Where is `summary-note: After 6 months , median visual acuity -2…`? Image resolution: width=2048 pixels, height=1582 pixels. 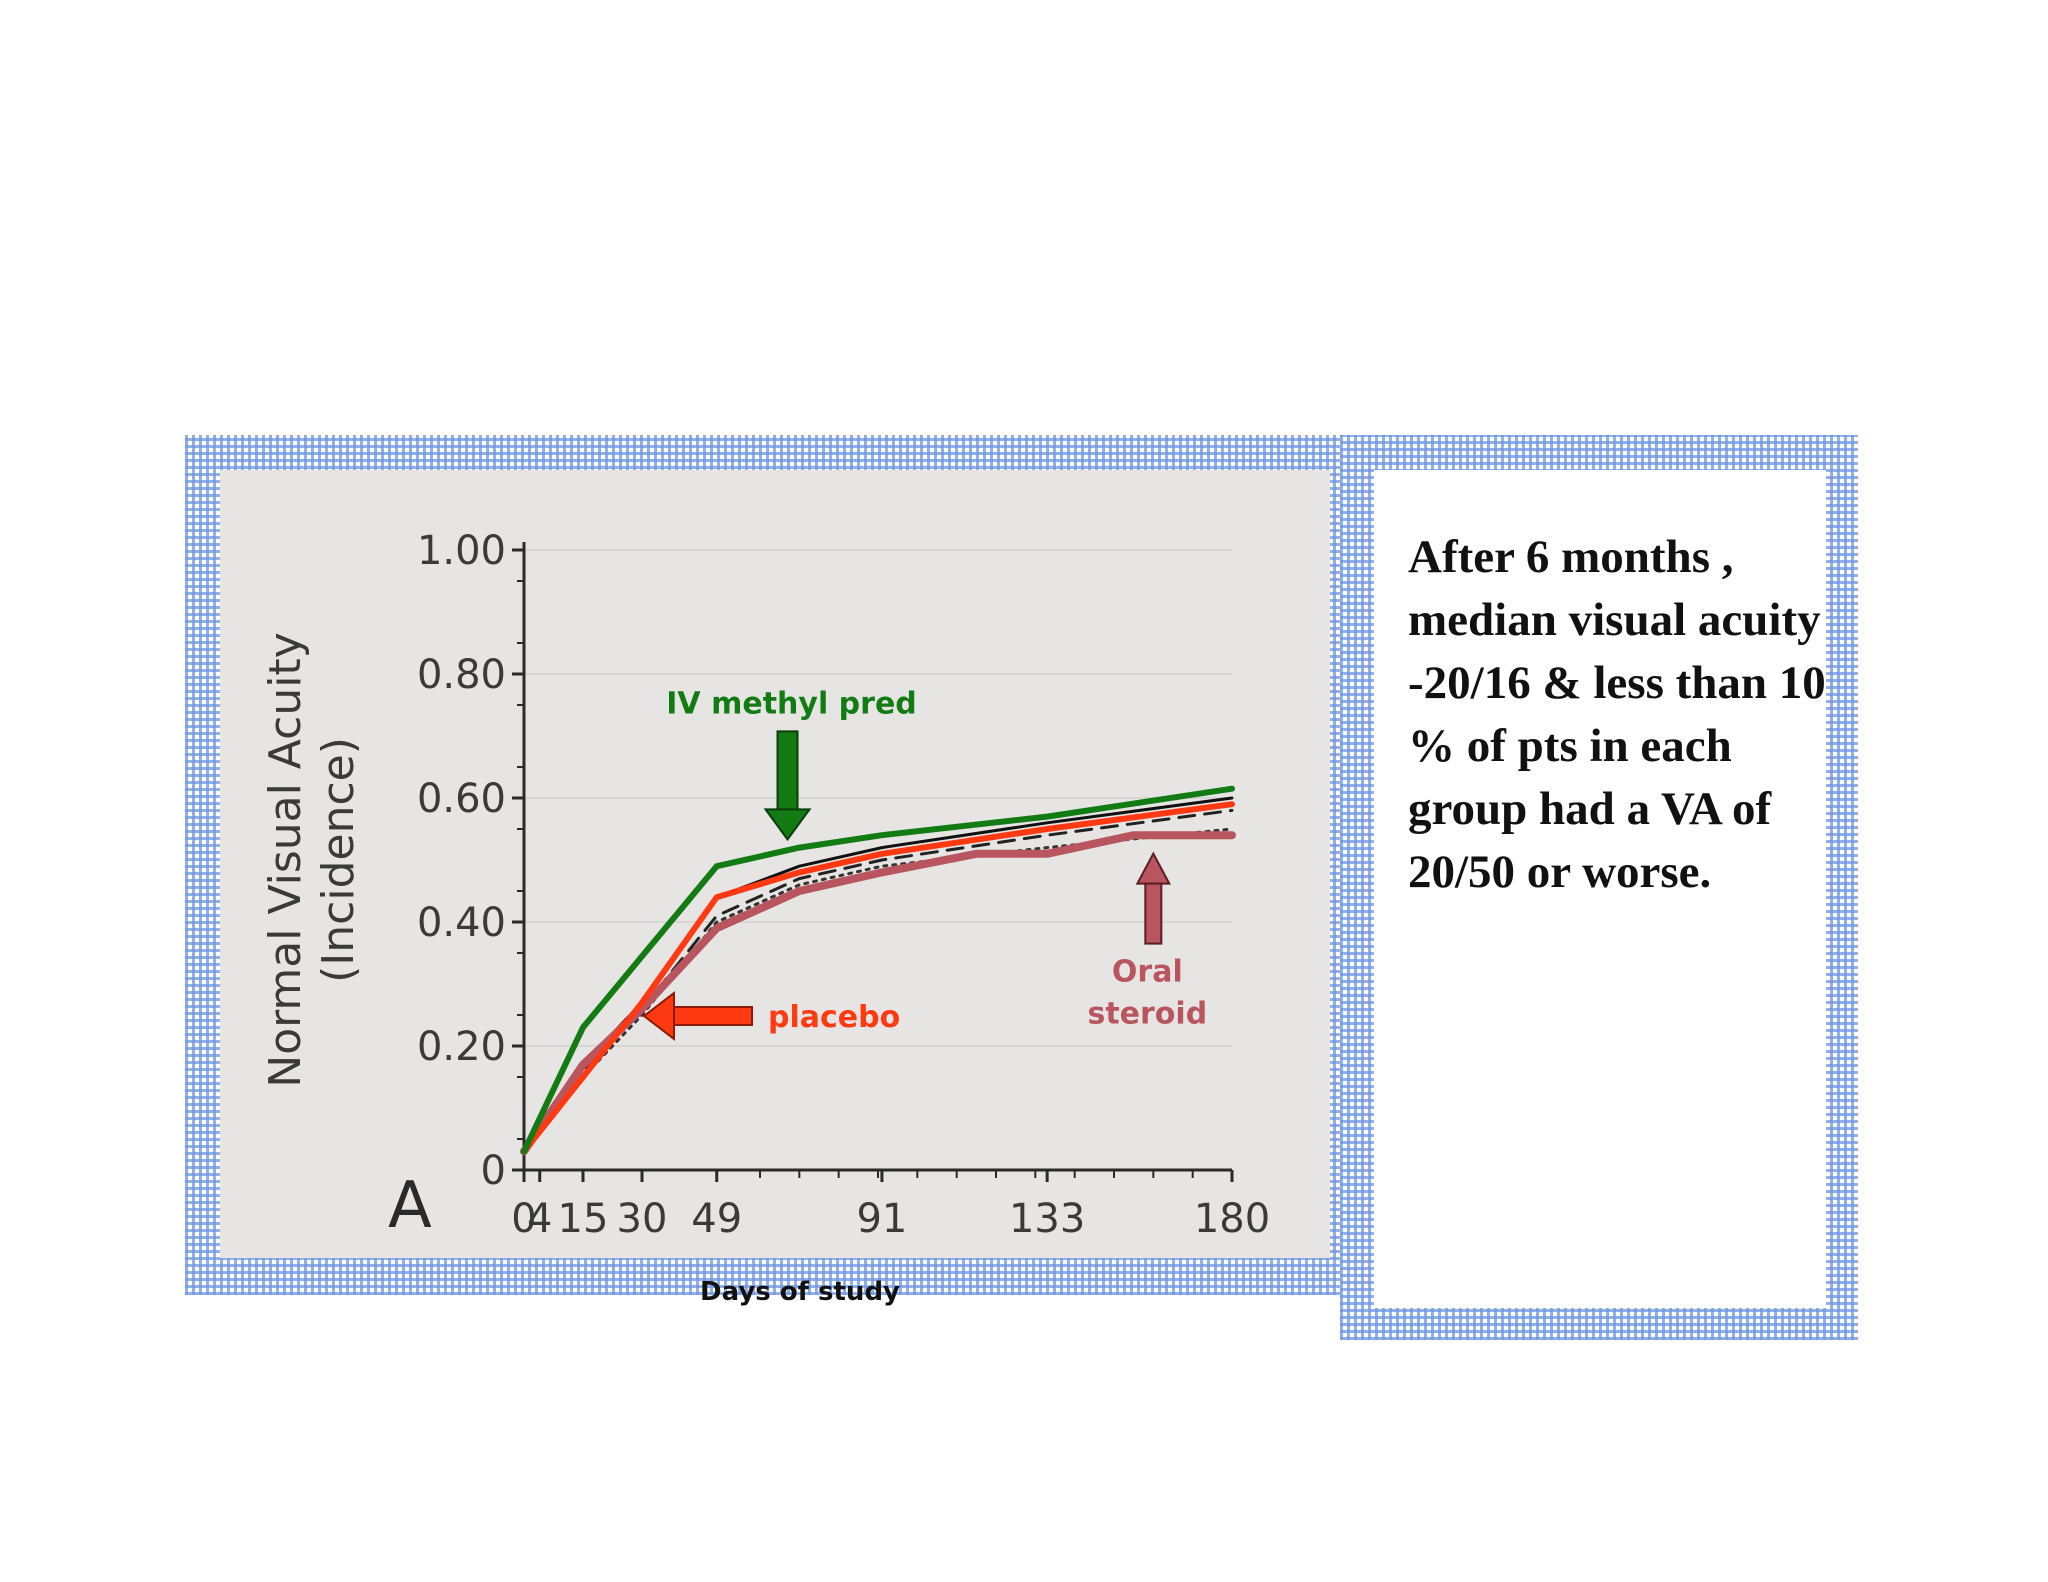
summary-note: After 6 months , median visual acuity -2… is located at coordinates (1617, 714).